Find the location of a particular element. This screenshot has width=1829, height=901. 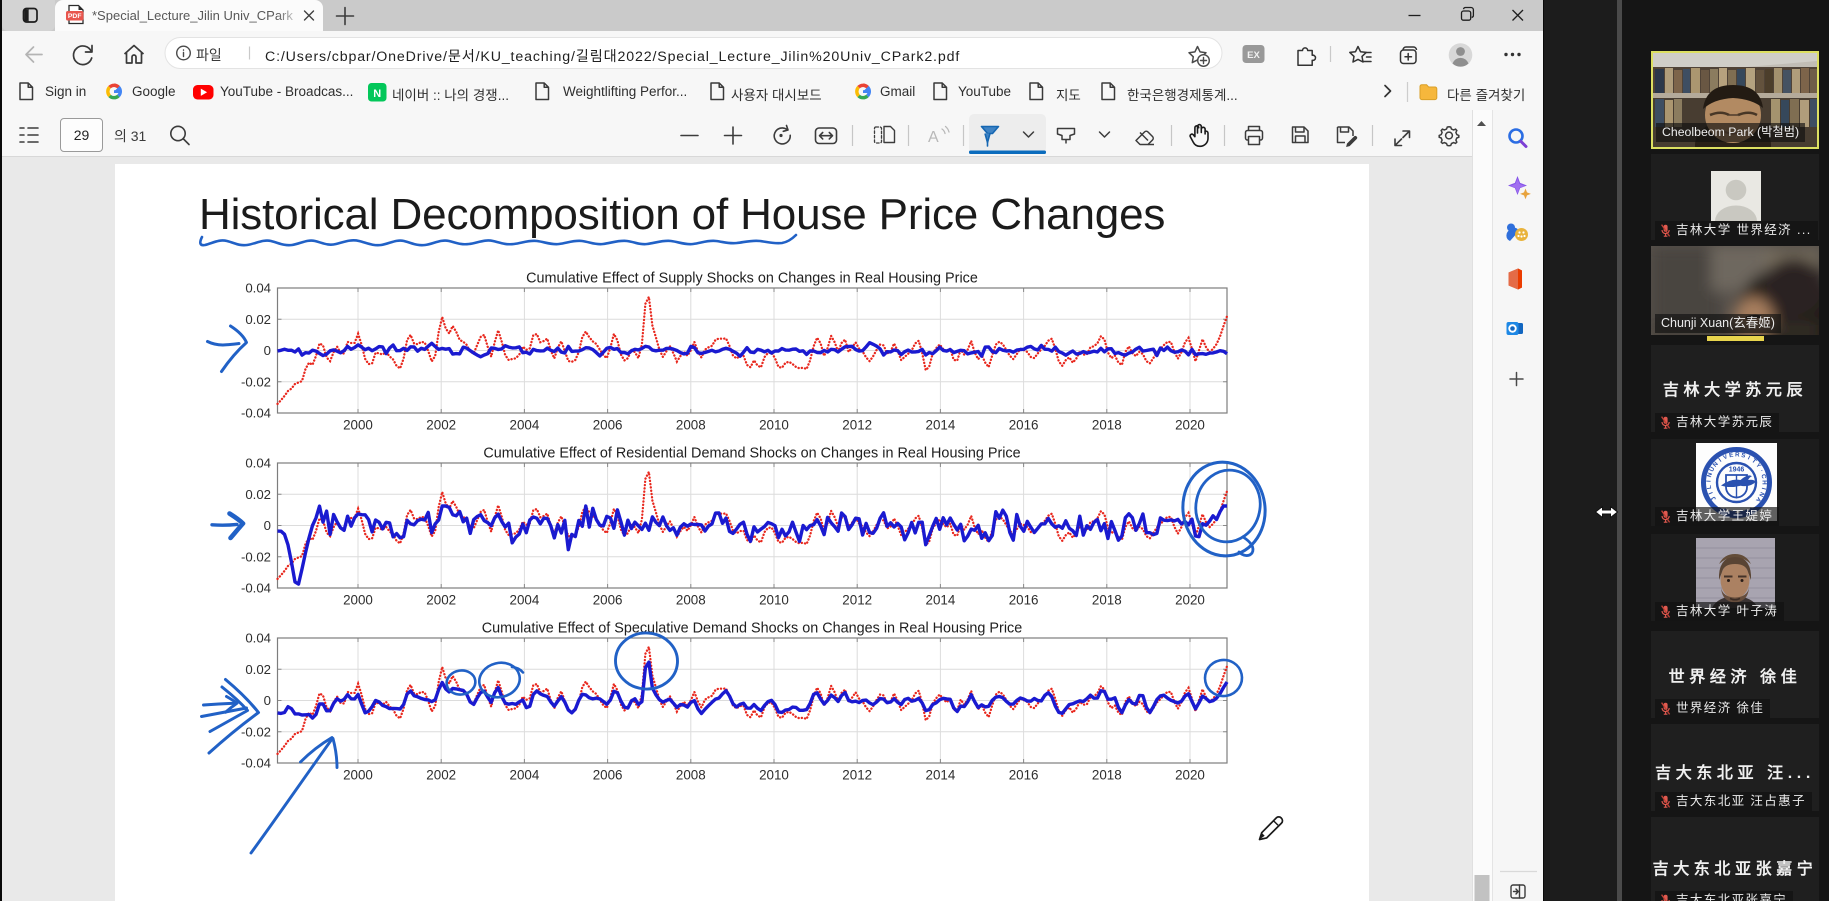

svg-text: 1946 is located at coordinates (1737, 470).